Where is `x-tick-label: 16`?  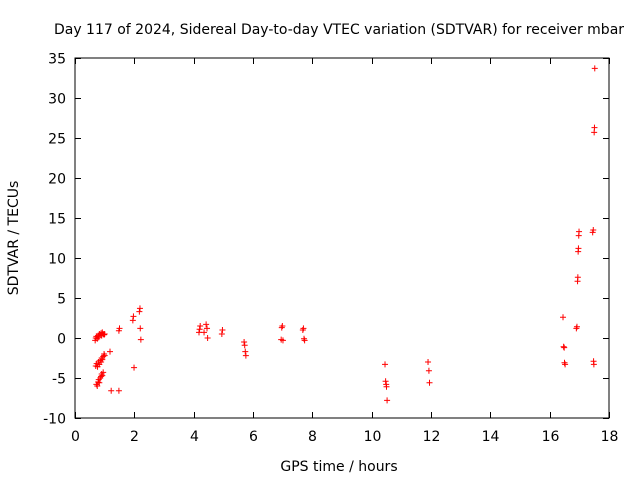
x-tick-label: 16 is located at coordinates (551, 437).